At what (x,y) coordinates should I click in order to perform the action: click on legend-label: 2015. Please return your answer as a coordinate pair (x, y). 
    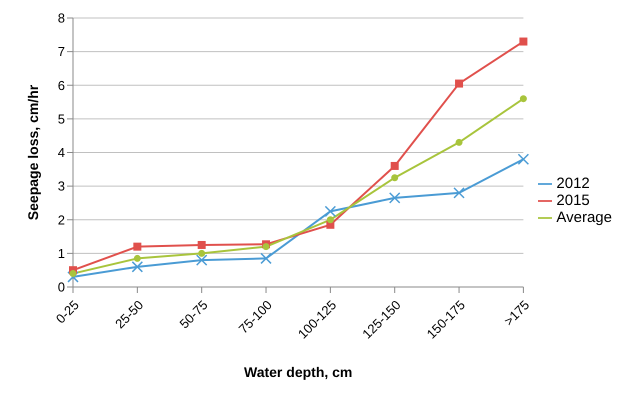
    Looking at the image, I should click on (573, 200).